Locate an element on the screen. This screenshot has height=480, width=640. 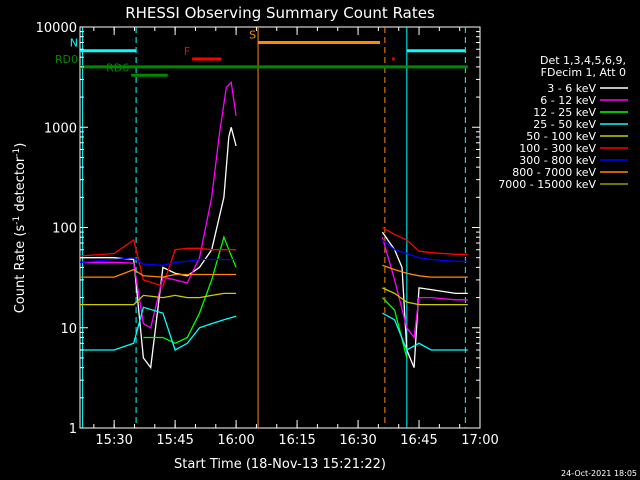
legend-entry-label: 50 - 100 keV is located at coordinates (561, 136).